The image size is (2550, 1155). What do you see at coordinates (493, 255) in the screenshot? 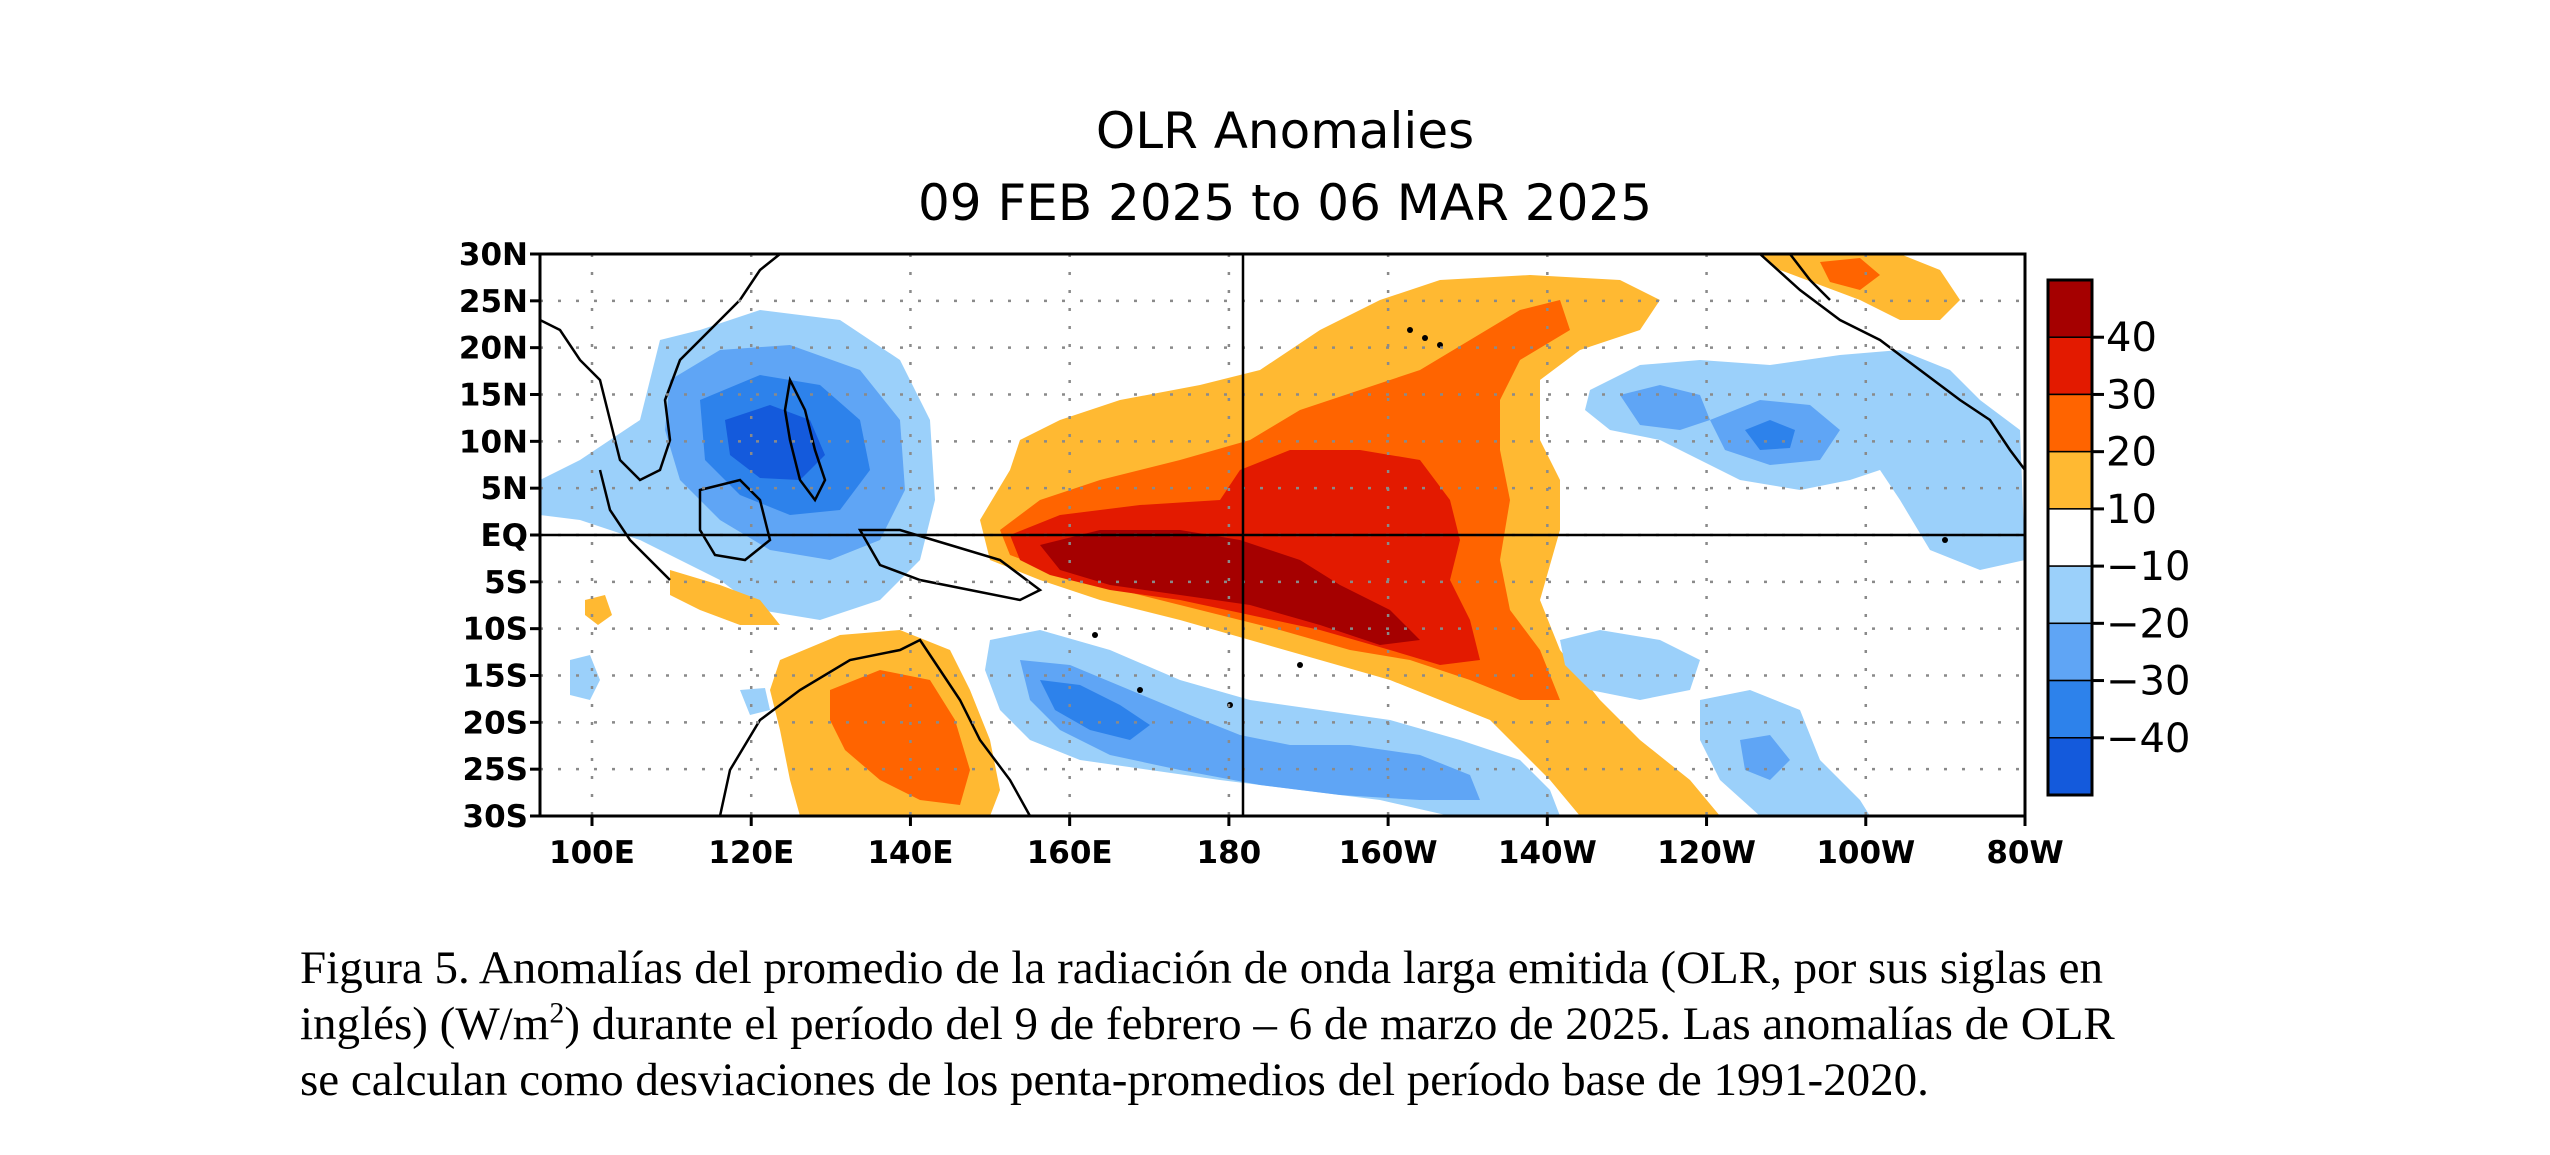
I see `lat-tick-label: 30N` at bounding box center [493, 255].